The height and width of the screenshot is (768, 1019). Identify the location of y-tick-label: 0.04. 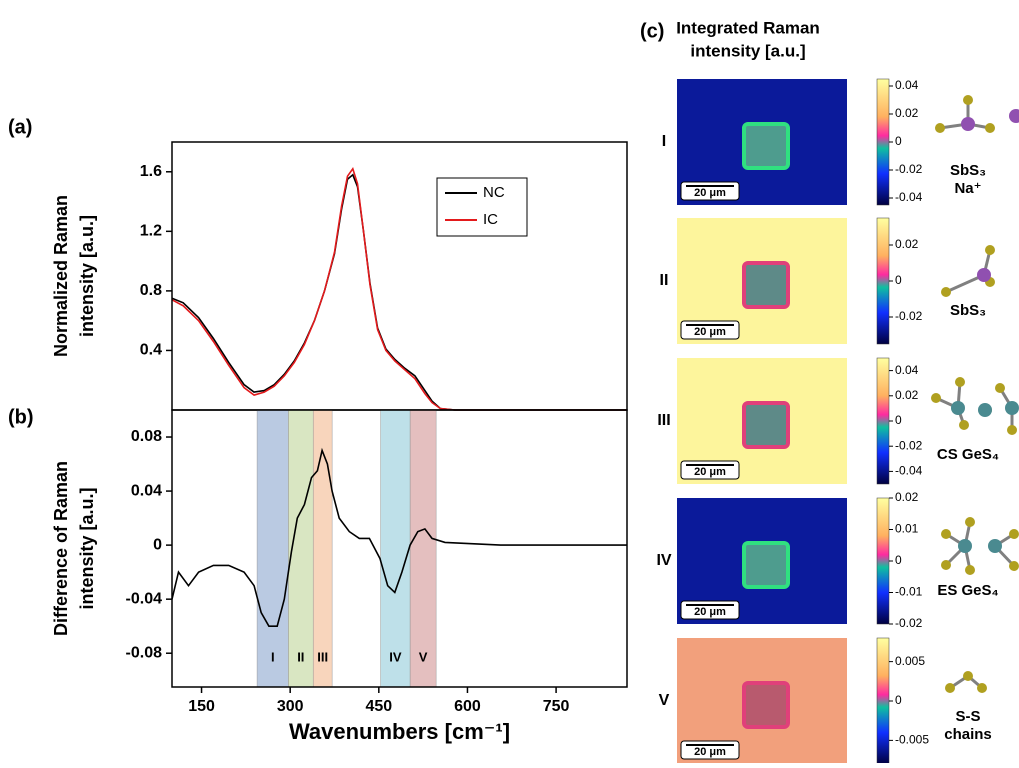
(146, 490).